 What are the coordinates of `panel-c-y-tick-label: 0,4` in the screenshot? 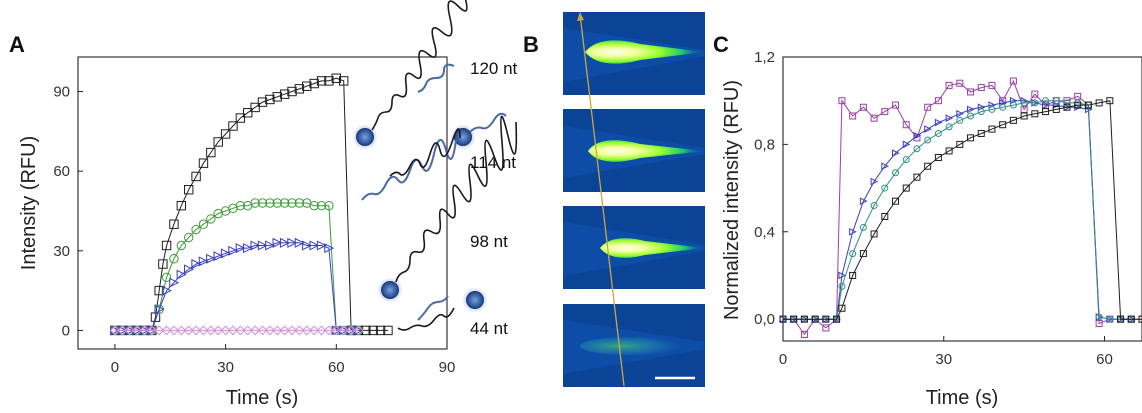 It's located at (764, 232).